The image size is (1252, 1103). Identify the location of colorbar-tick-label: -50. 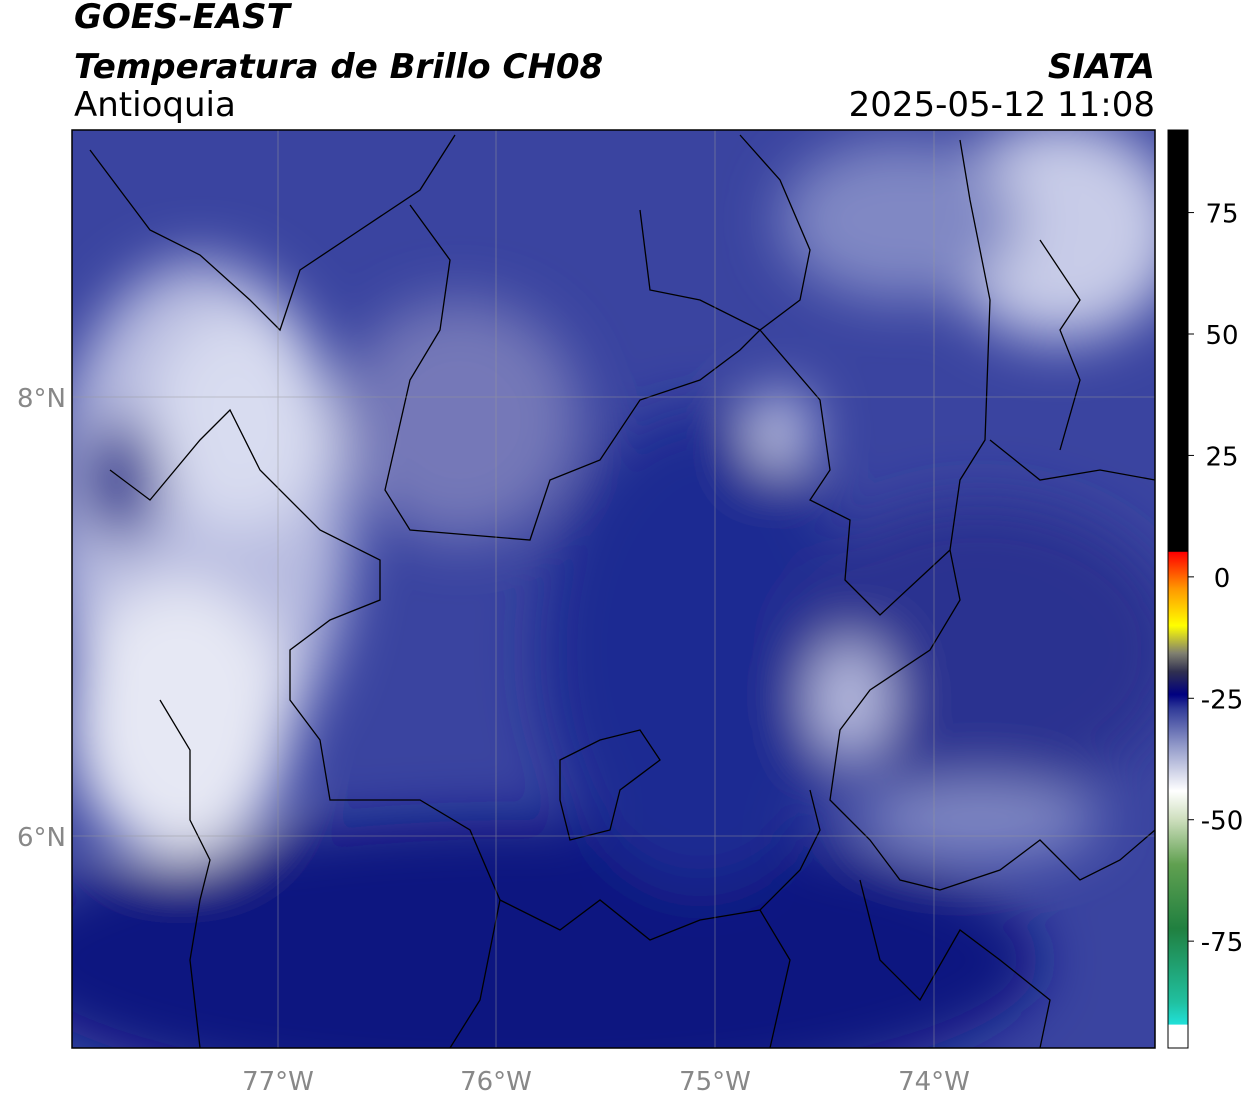
(1222, 822).